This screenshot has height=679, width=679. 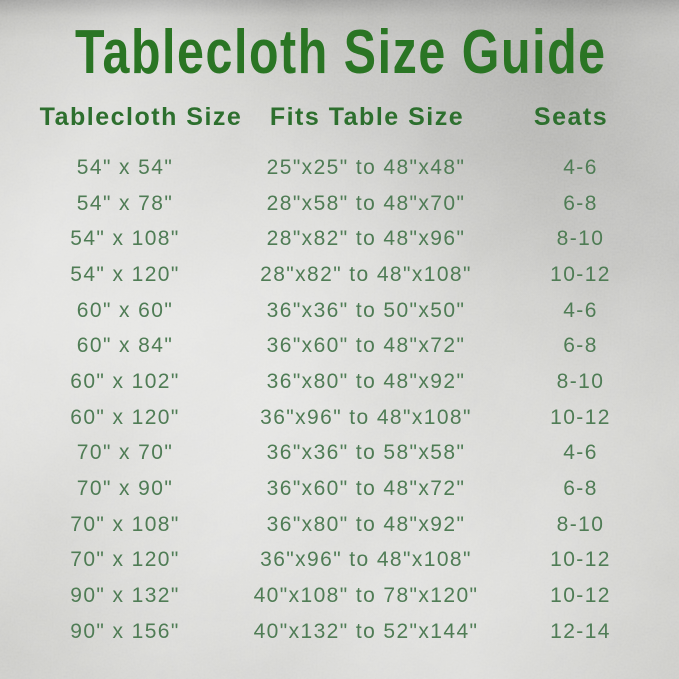 I want to click on tablecloth-size-cell: 70" x 108", so click(x=125, y=524).